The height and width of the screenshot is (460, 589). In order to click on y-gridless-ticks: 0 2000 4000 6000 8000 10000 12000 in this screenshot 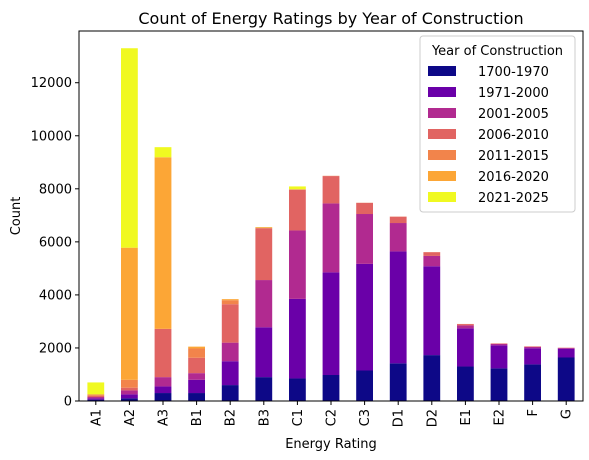, I will do `click(55, 243)`.